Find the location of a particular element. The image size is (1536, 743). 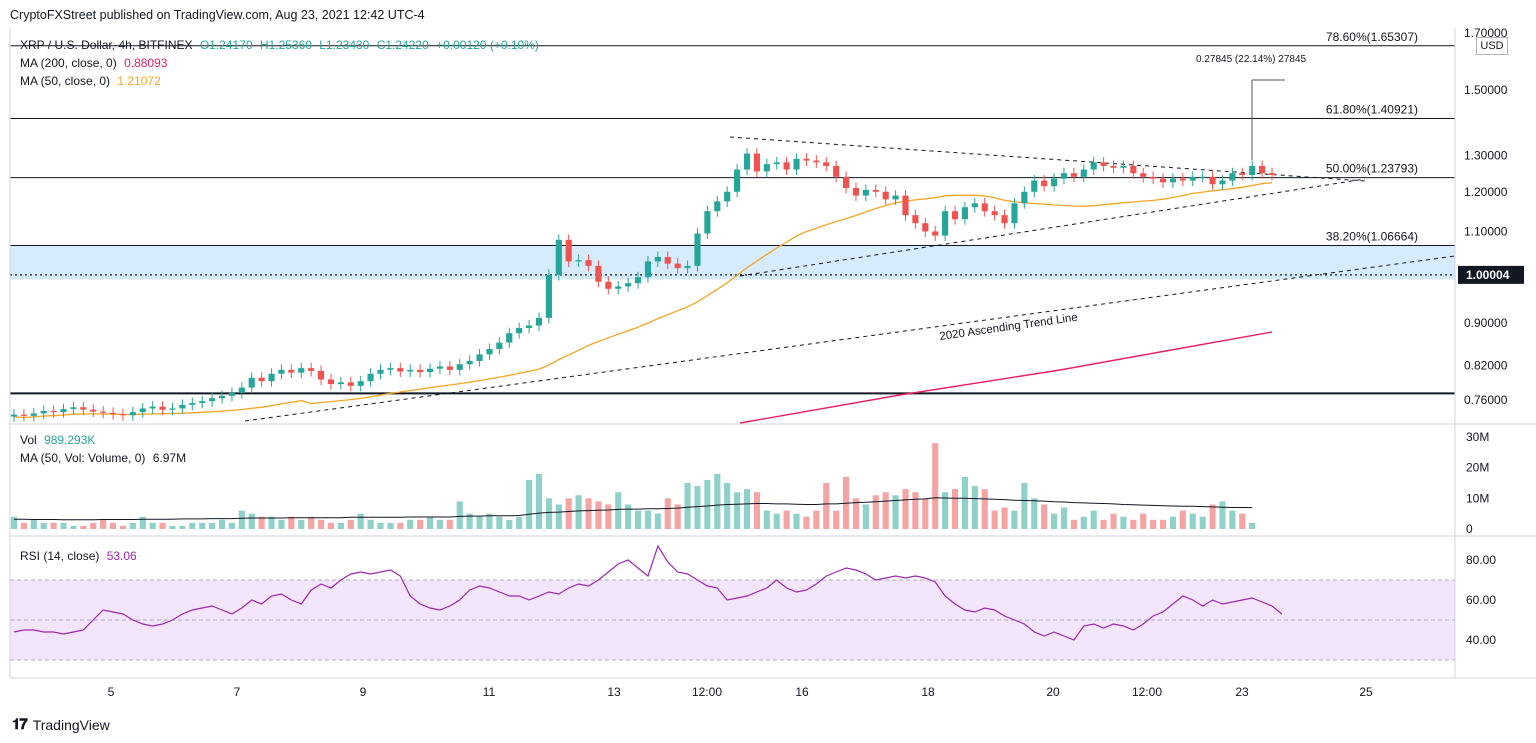

time-tick-label: 25 is located at coordinates (1366, 692).